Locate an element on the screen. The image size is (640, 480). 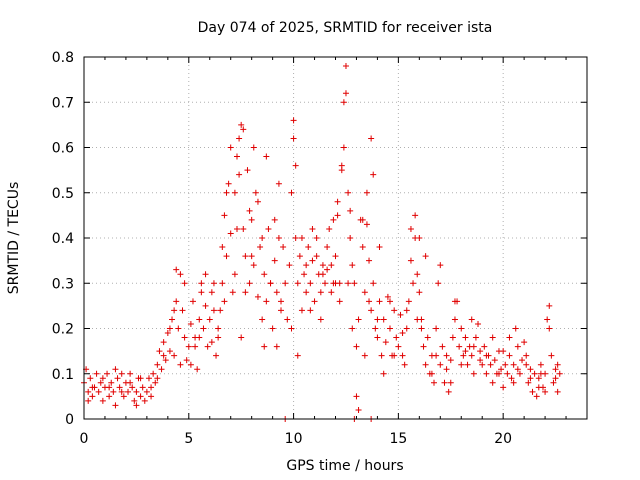
y-tick-label: 0.6 is located at coordinates (63, 149).